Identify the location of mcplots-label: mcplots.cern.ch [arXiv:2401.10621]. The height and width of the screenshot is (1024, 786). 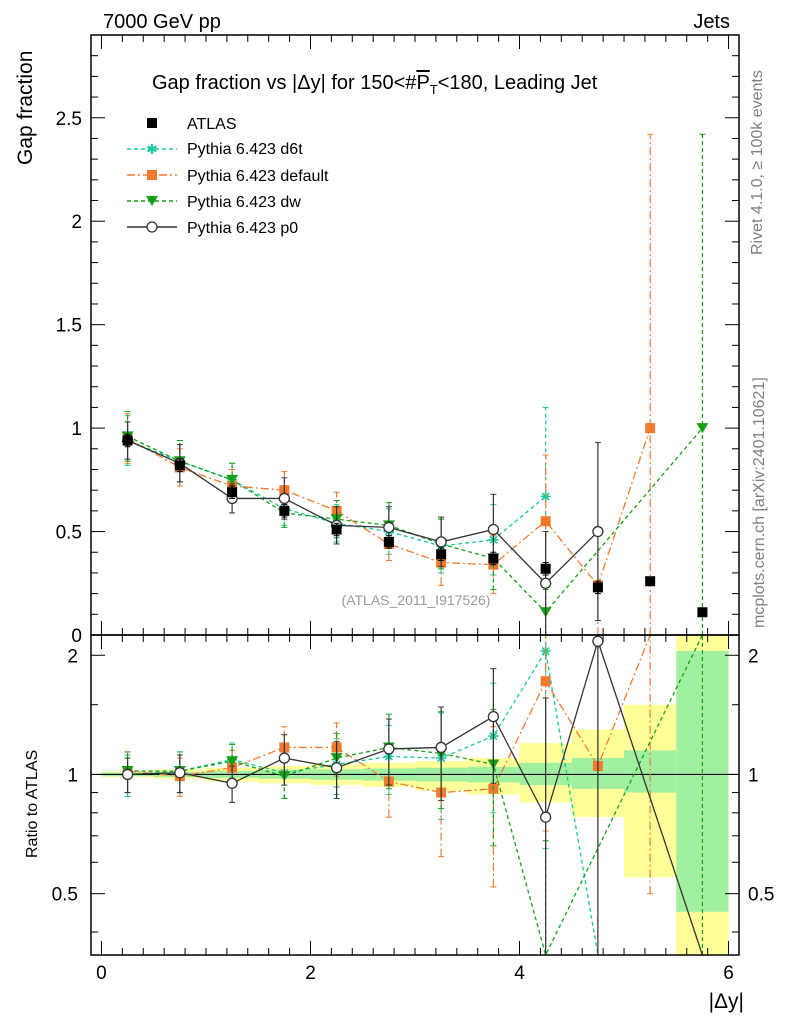
(759, 502).